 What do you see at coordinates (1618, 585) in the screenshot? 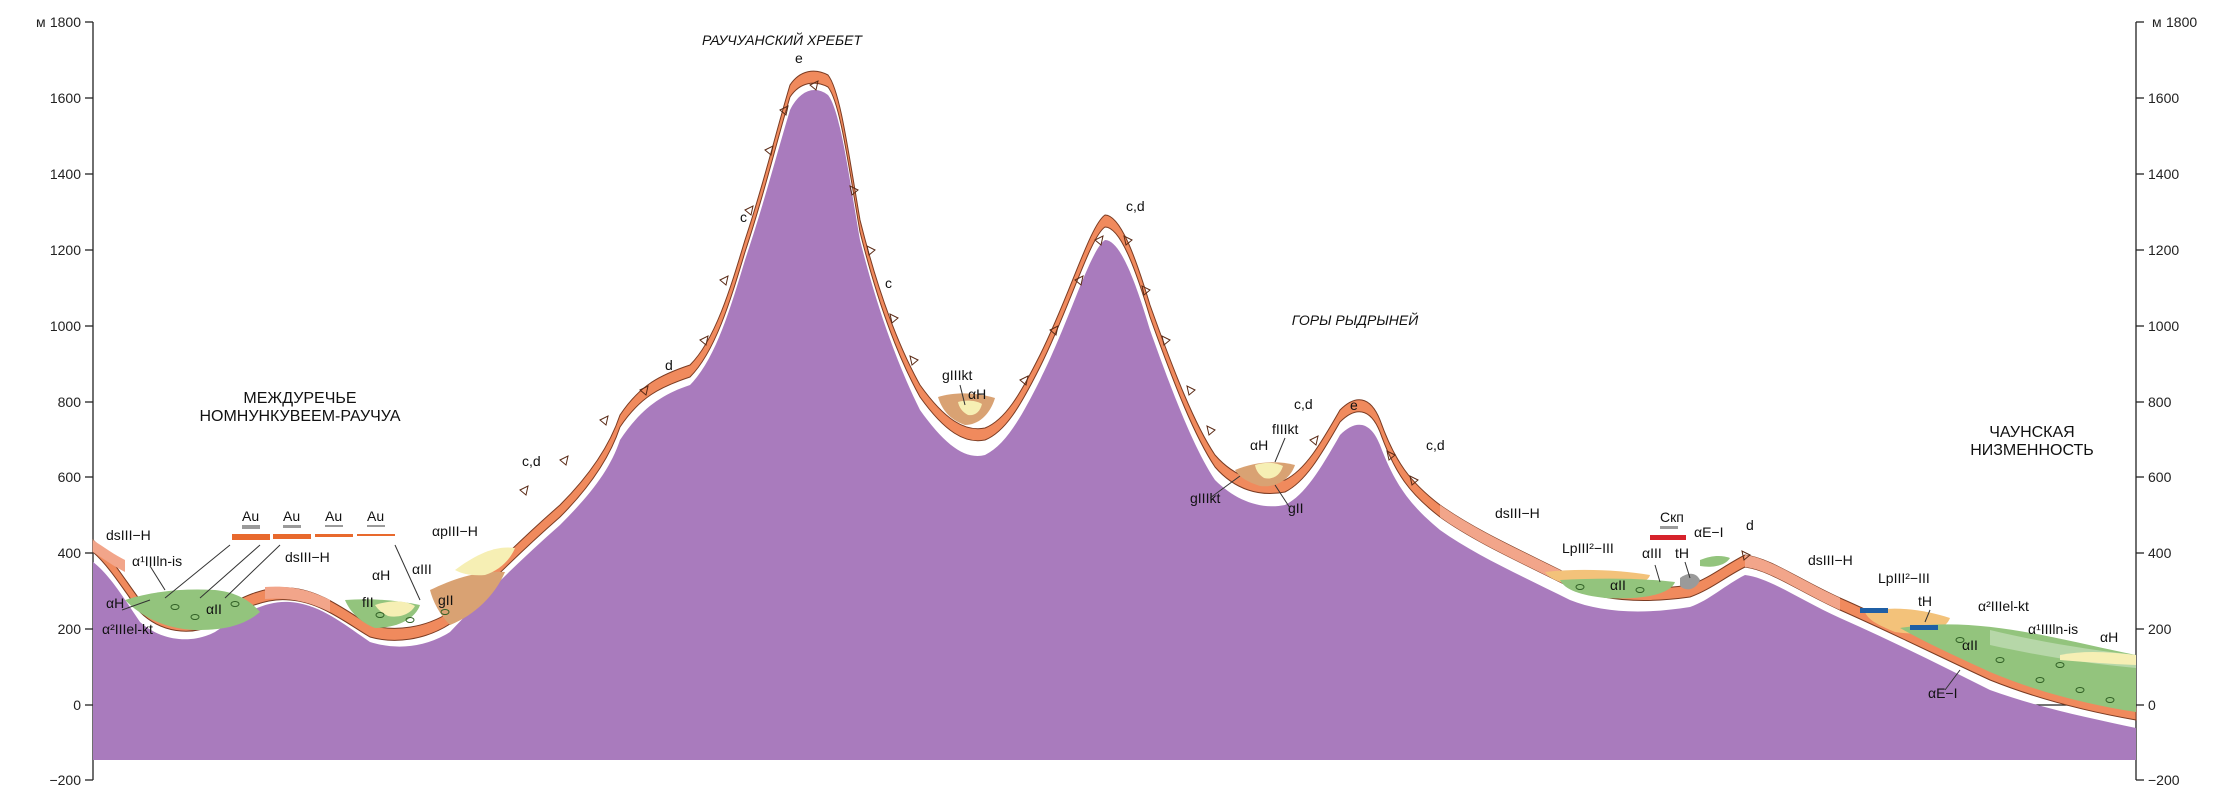
I see `label-aII-2: αII` at bounding box center [1618, 585].